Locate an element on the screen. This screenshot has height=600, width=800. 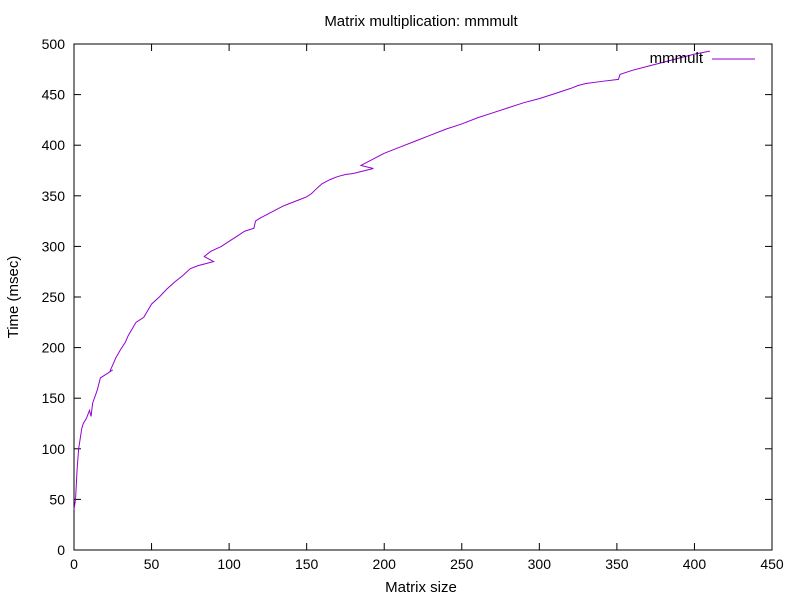
y-tick-label: 0 is located at coordinates (61, 550).